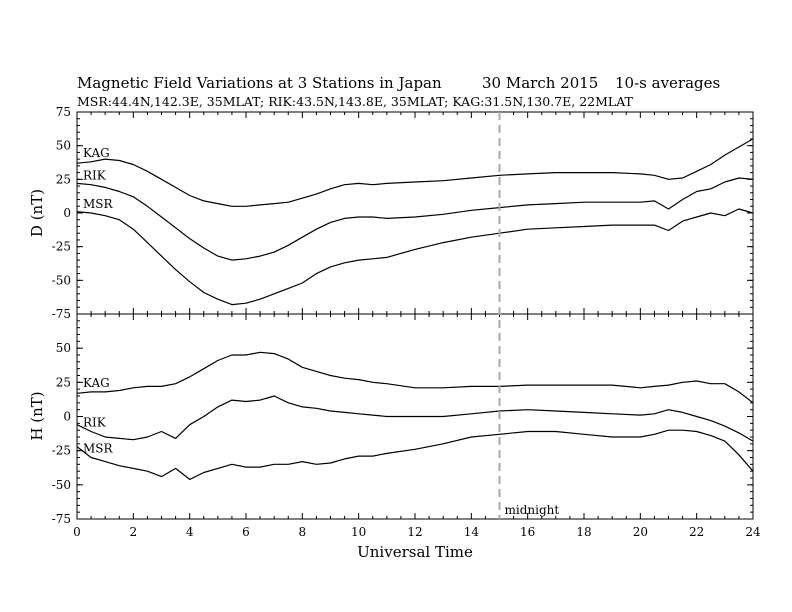 The image size is (792, 612). I want to click on x-tick-label: 24, so click(753, 532).